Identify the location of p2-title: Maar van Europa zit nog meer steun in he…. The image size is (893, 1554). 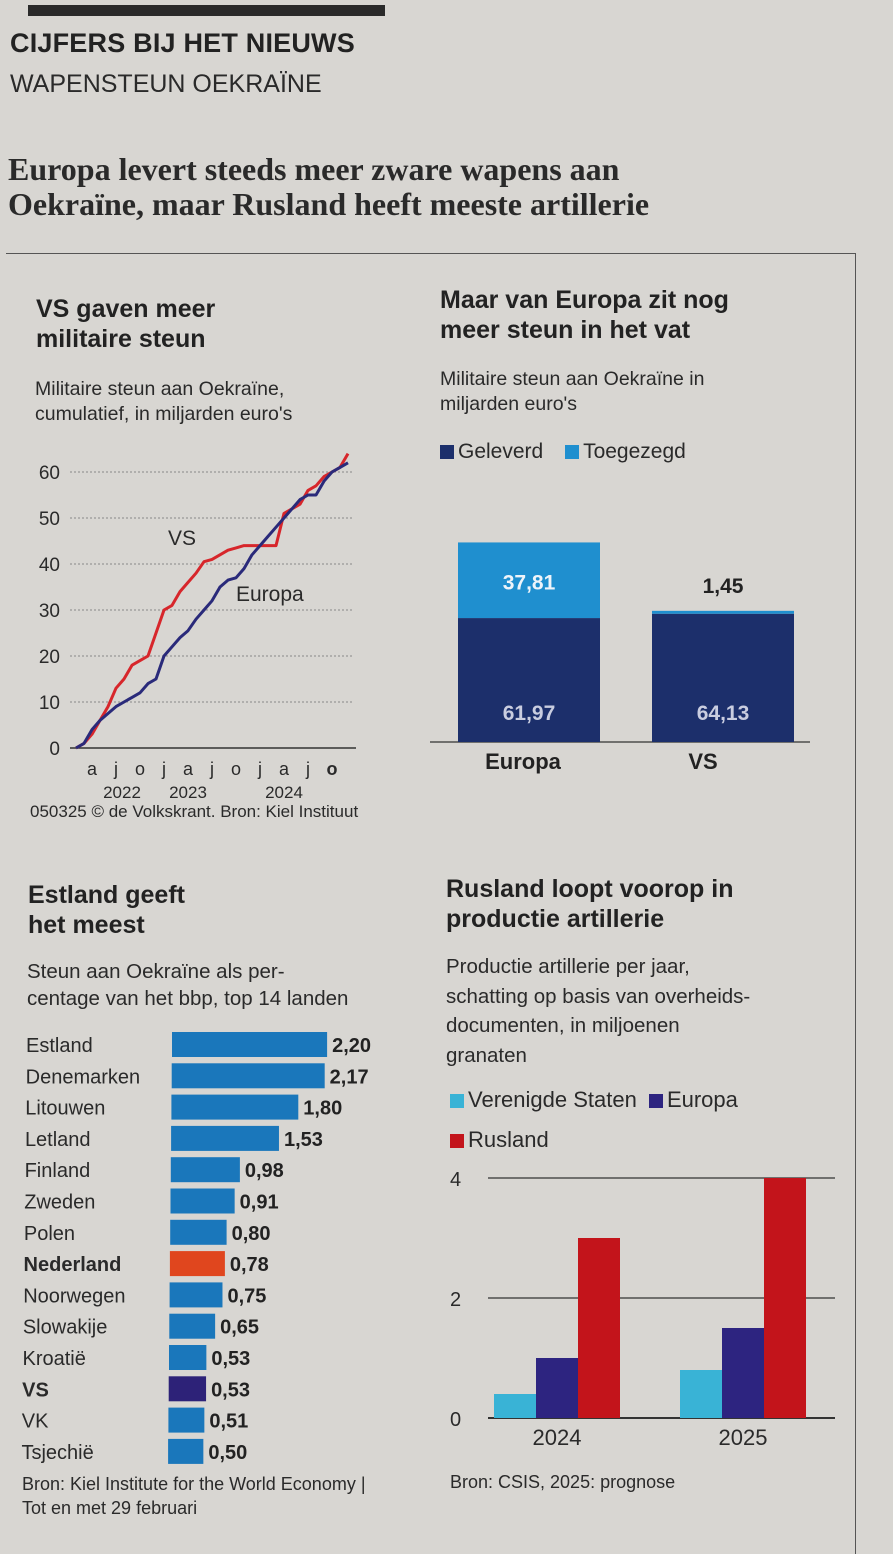
(584, 315).